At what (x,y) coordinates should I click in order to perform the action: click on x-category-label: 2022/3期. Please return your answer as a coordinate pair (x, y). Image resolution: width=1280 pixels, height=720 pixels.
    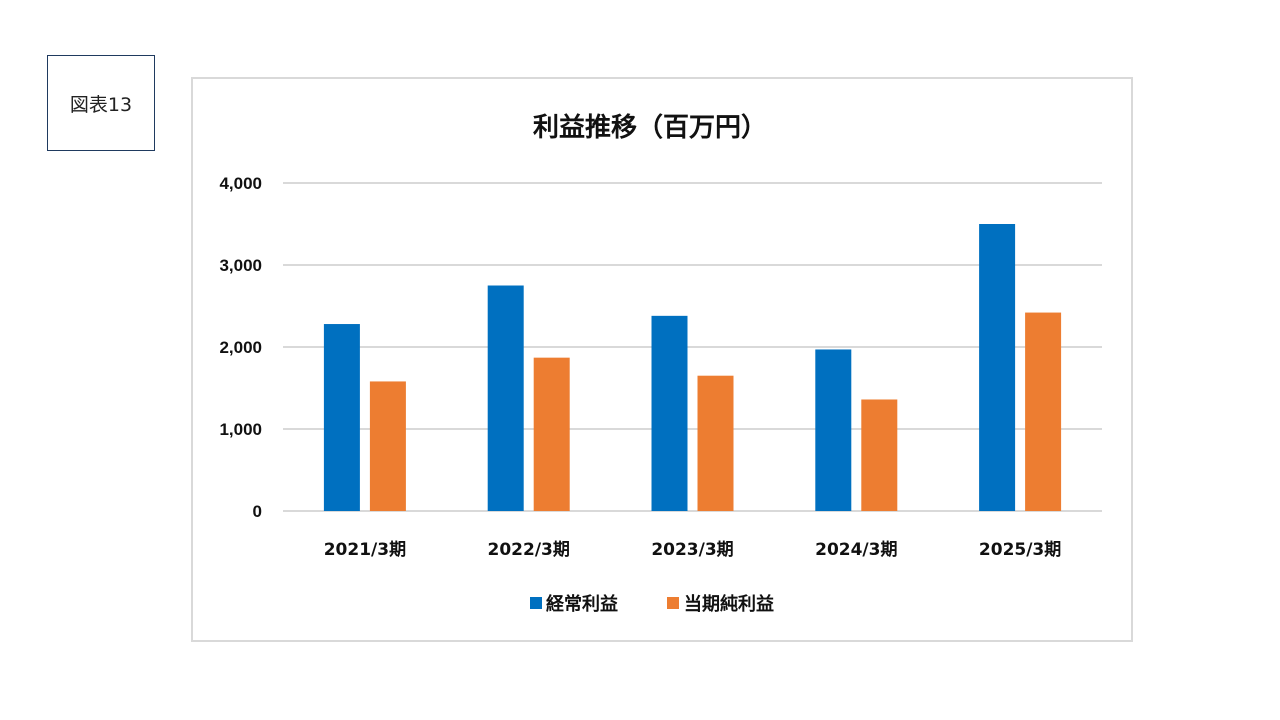
    Looking at the image, I should click on (529, 550).